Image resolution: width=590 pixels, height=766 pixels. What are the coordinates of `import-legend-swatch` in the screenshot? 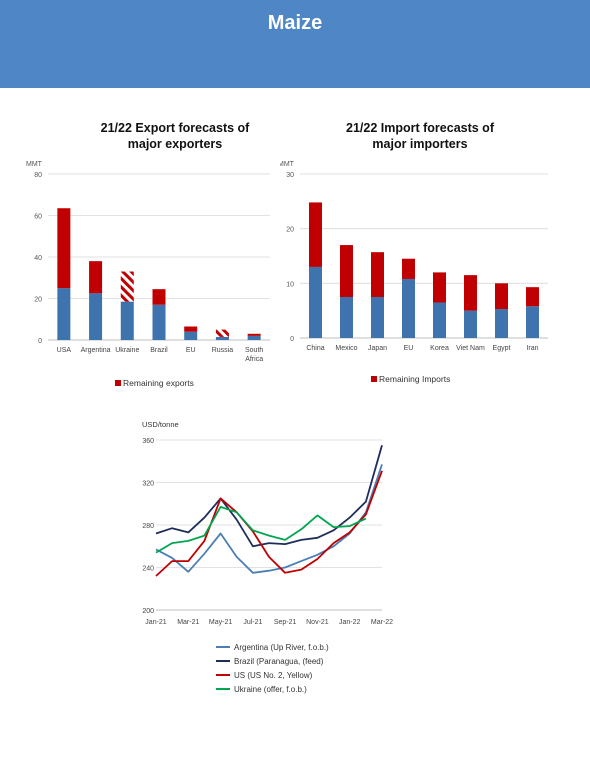 It's located at (374, 379).